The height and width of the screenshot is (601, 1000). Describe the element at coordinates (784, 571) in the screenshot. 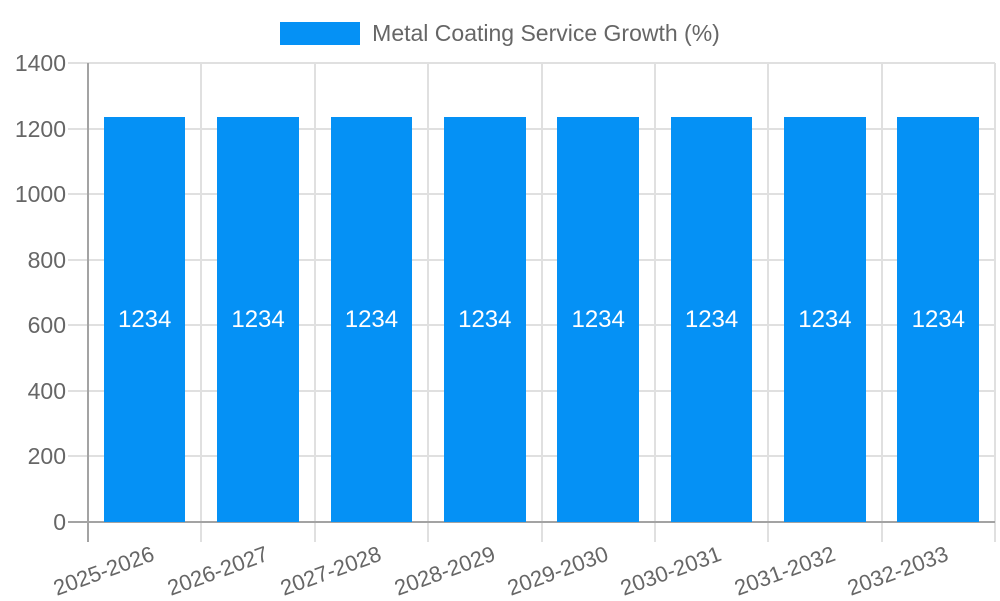

I see `x-axis-label: 2031-2032` at that location.